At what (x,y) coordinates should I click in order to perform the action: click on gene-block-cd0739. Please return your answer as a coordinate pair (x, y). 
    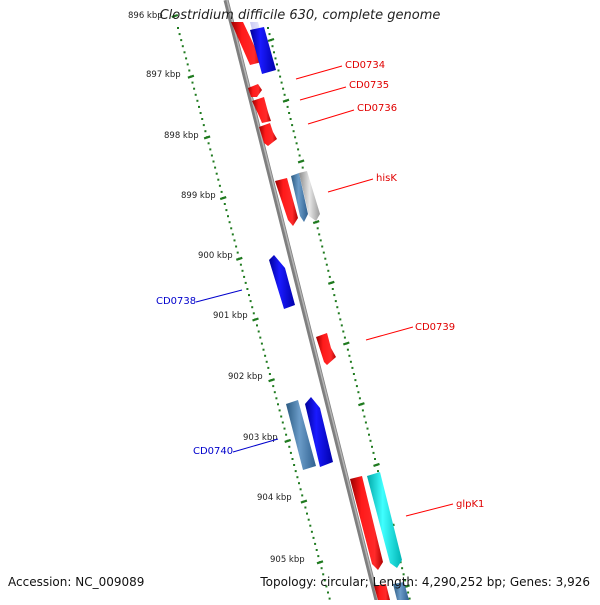
    Looking at the image, I should click on (326, 349).